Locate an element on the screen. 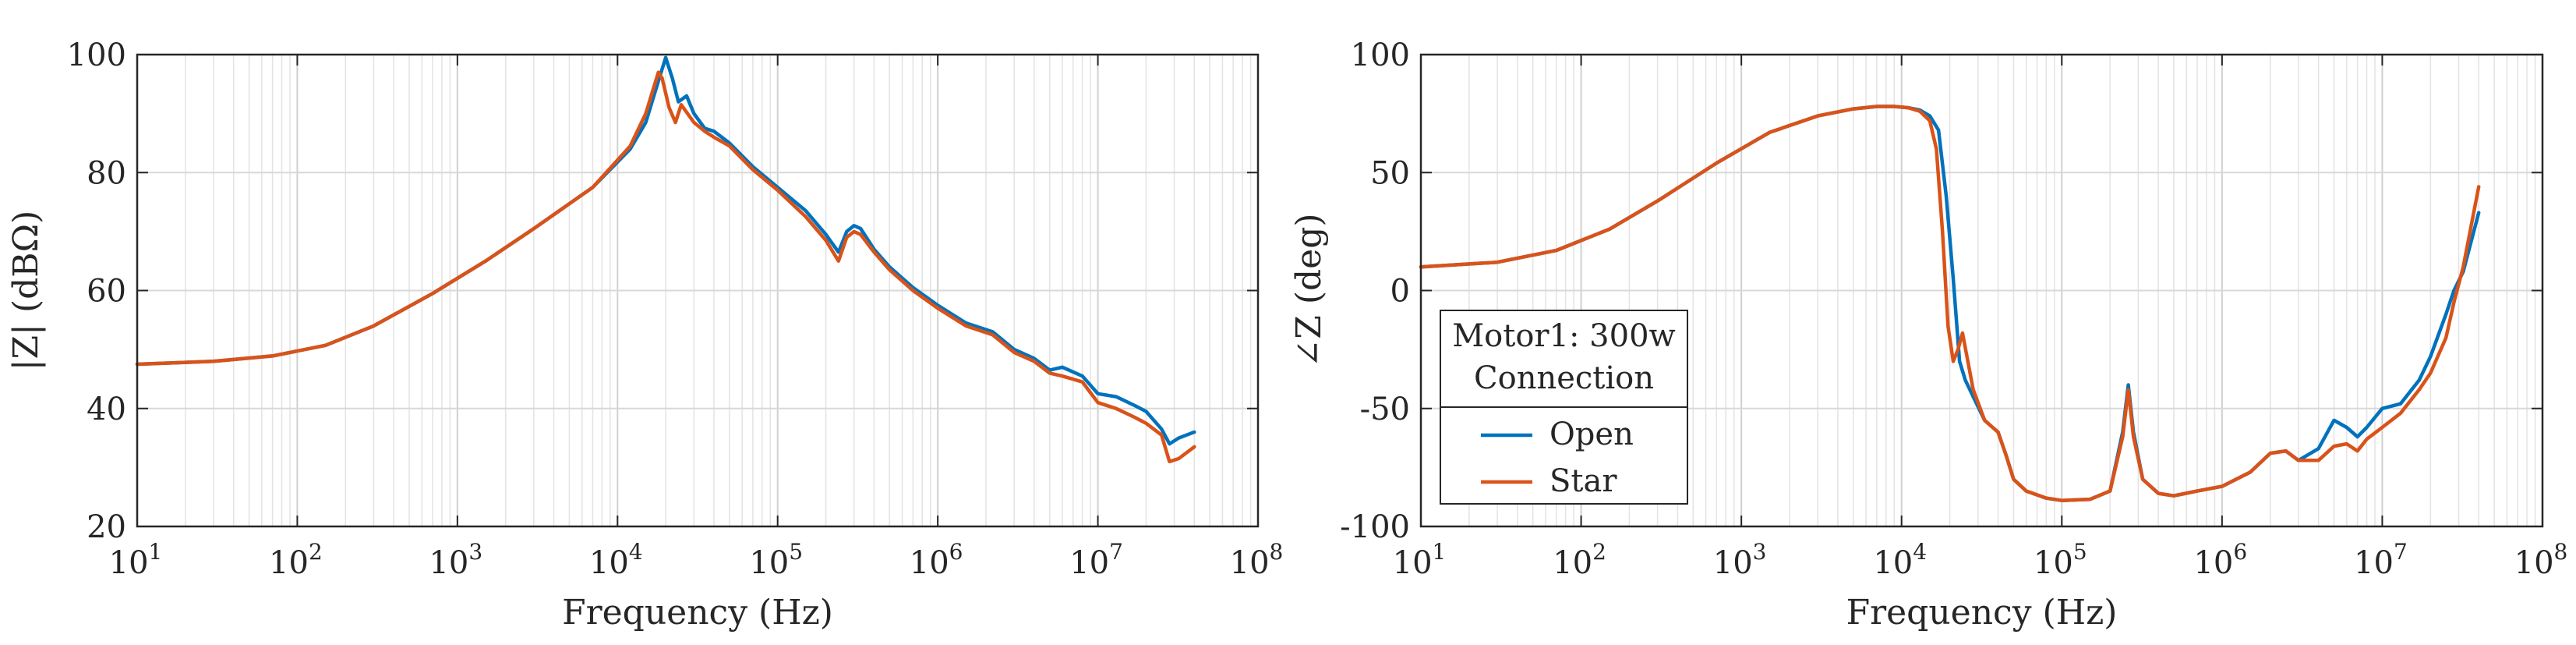 Image resolution: width=2576 pixels, height=645 pixels. legend: Motor1: 300w Connection Open Star is located at coordinates (1564, 407).